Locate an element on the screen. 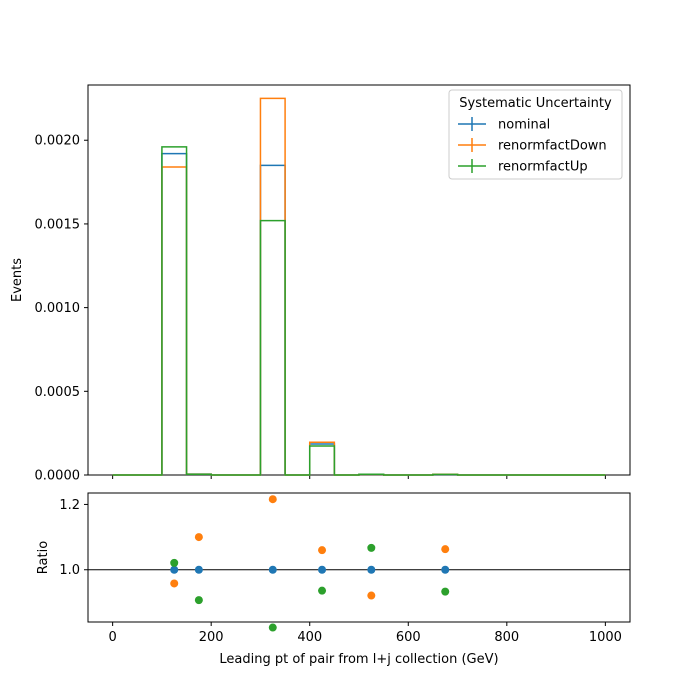  main-y-tick-label: 0.0000 is located at coordinates (58, 476).